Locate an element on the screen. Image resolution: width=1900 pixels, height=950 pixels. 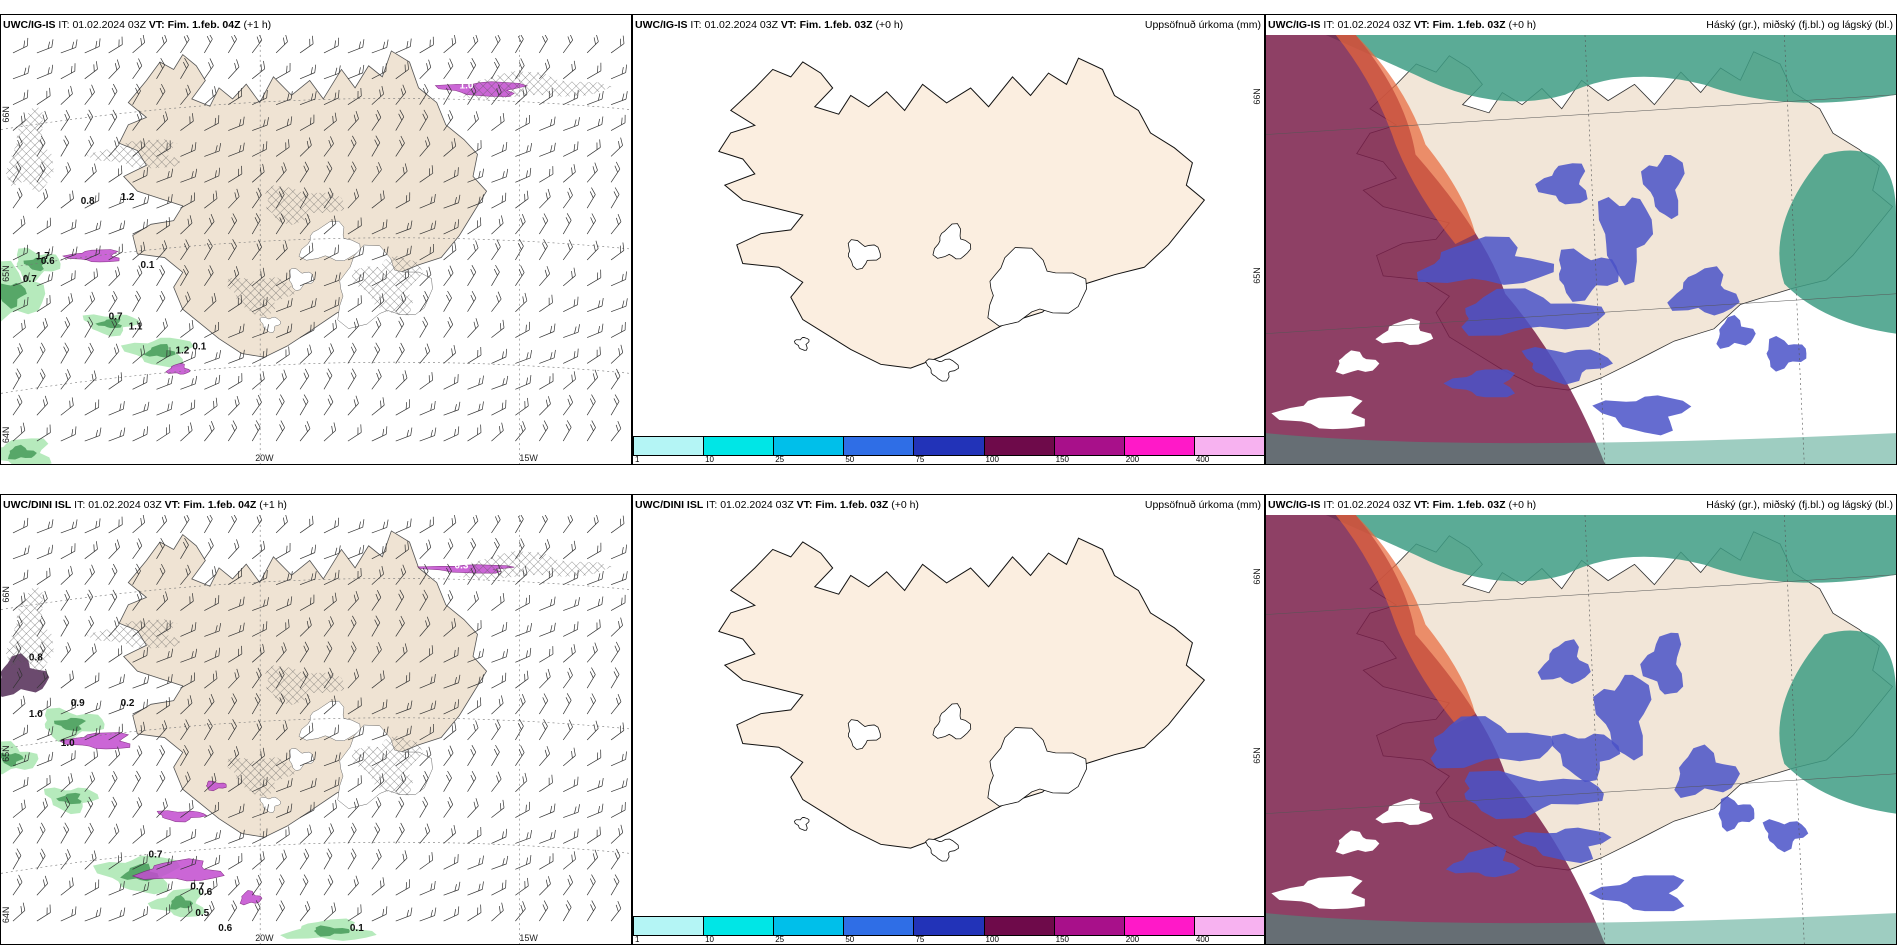
glacier-outline is located at coordinates (1037, 767).